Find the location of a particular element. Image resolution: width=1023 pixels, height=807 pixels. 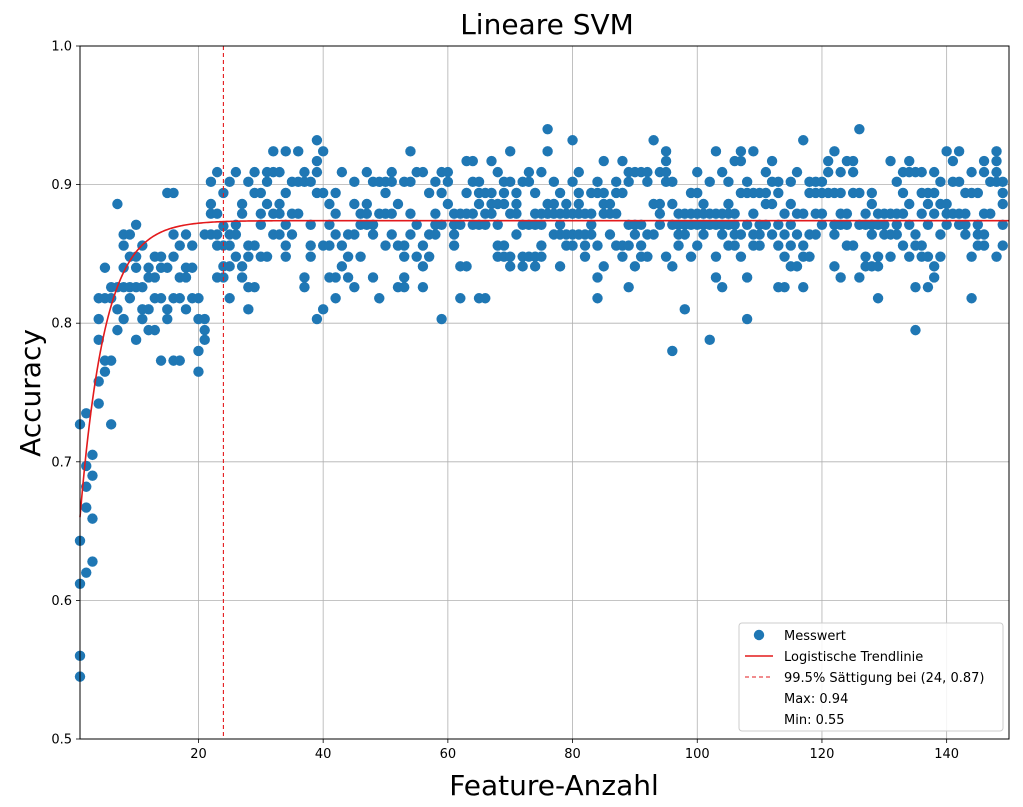

y-tick-label: 0.8 is located at coordinates (61, 324).